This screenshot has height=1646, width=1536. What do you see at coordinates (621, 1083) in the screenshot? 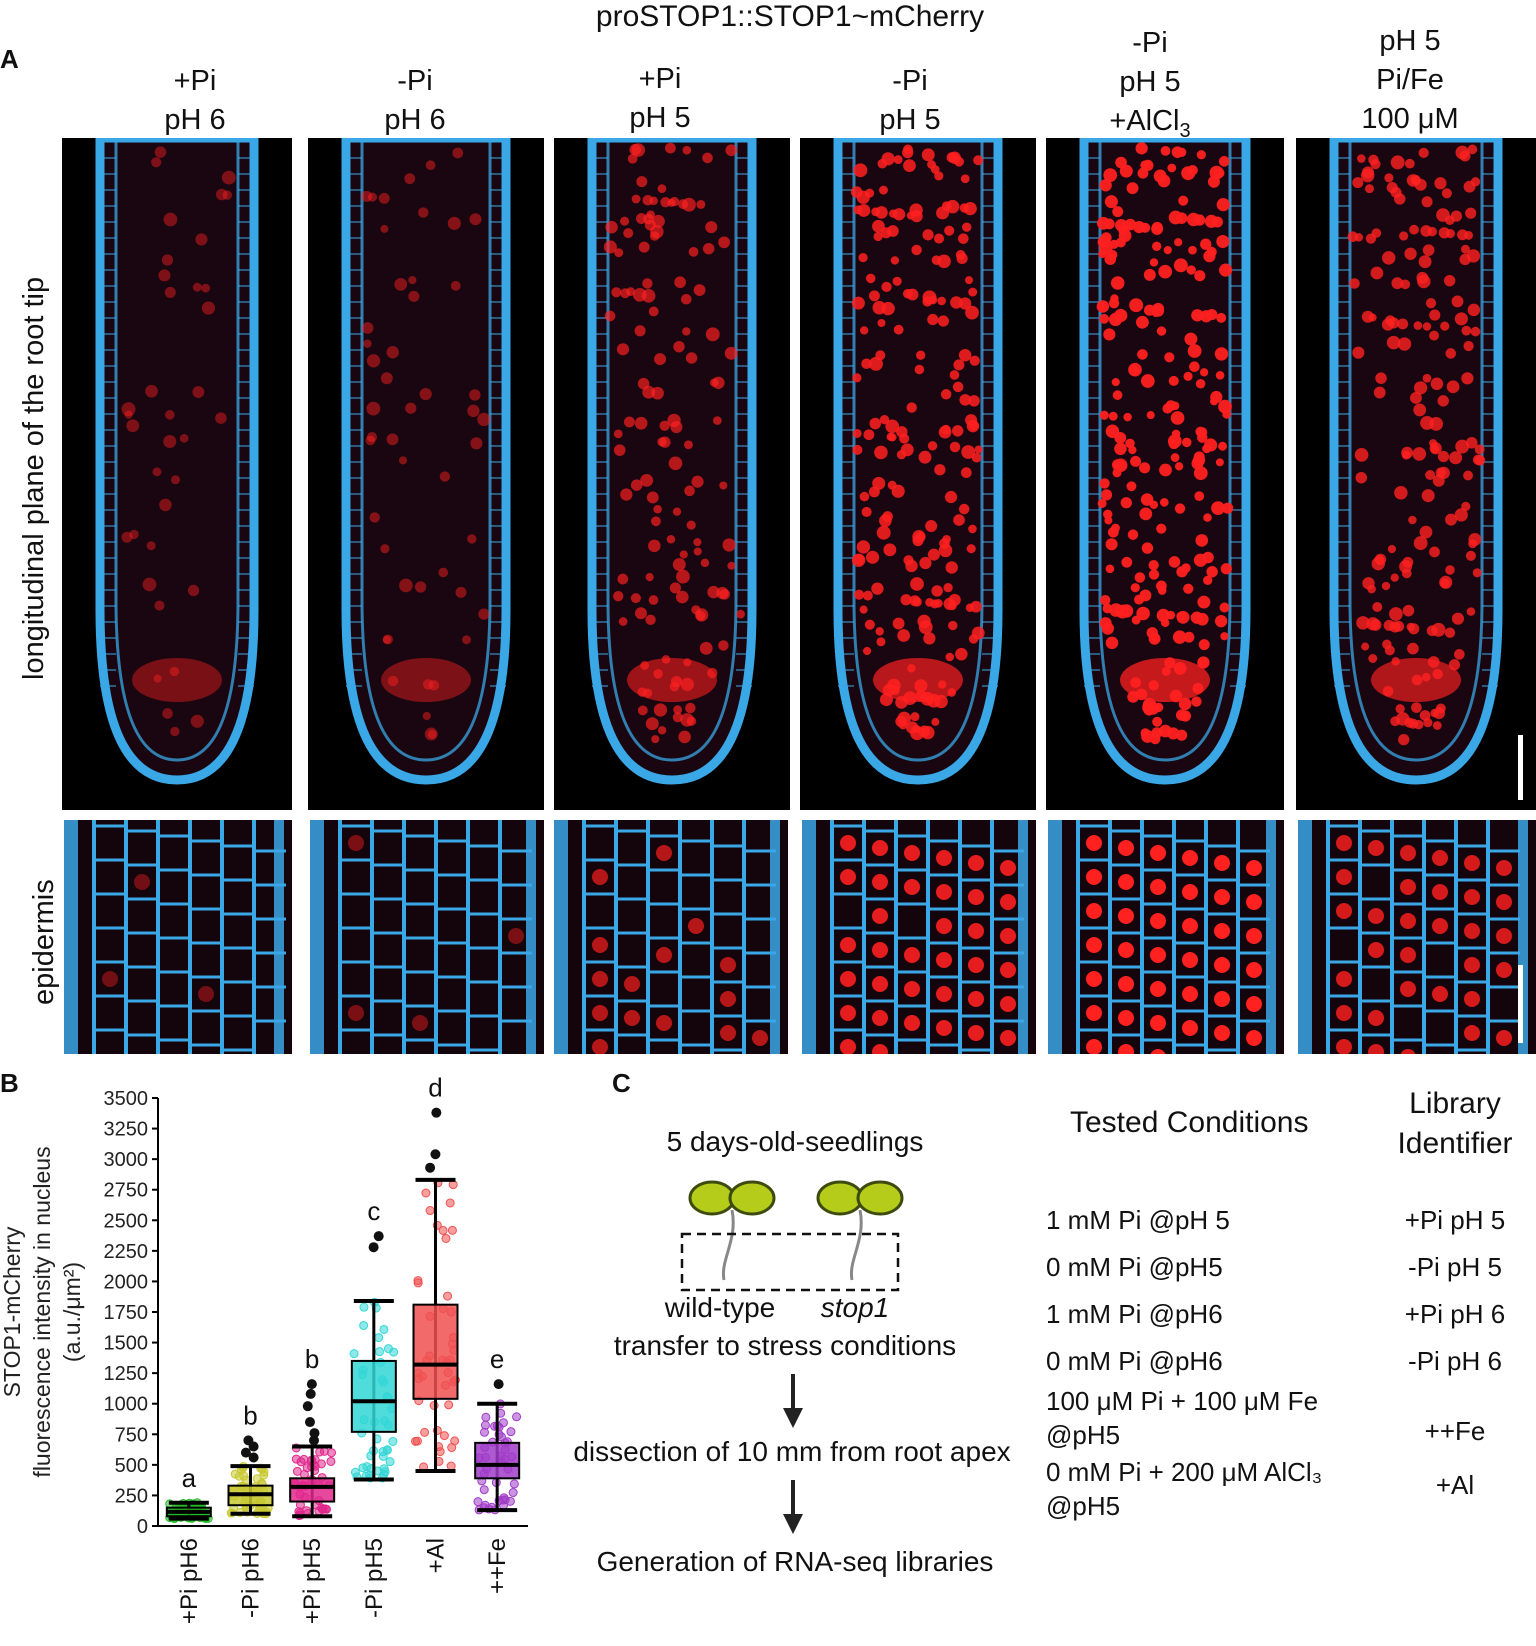
I see `panel-c-label: C` at bounding box center [621, 1083].